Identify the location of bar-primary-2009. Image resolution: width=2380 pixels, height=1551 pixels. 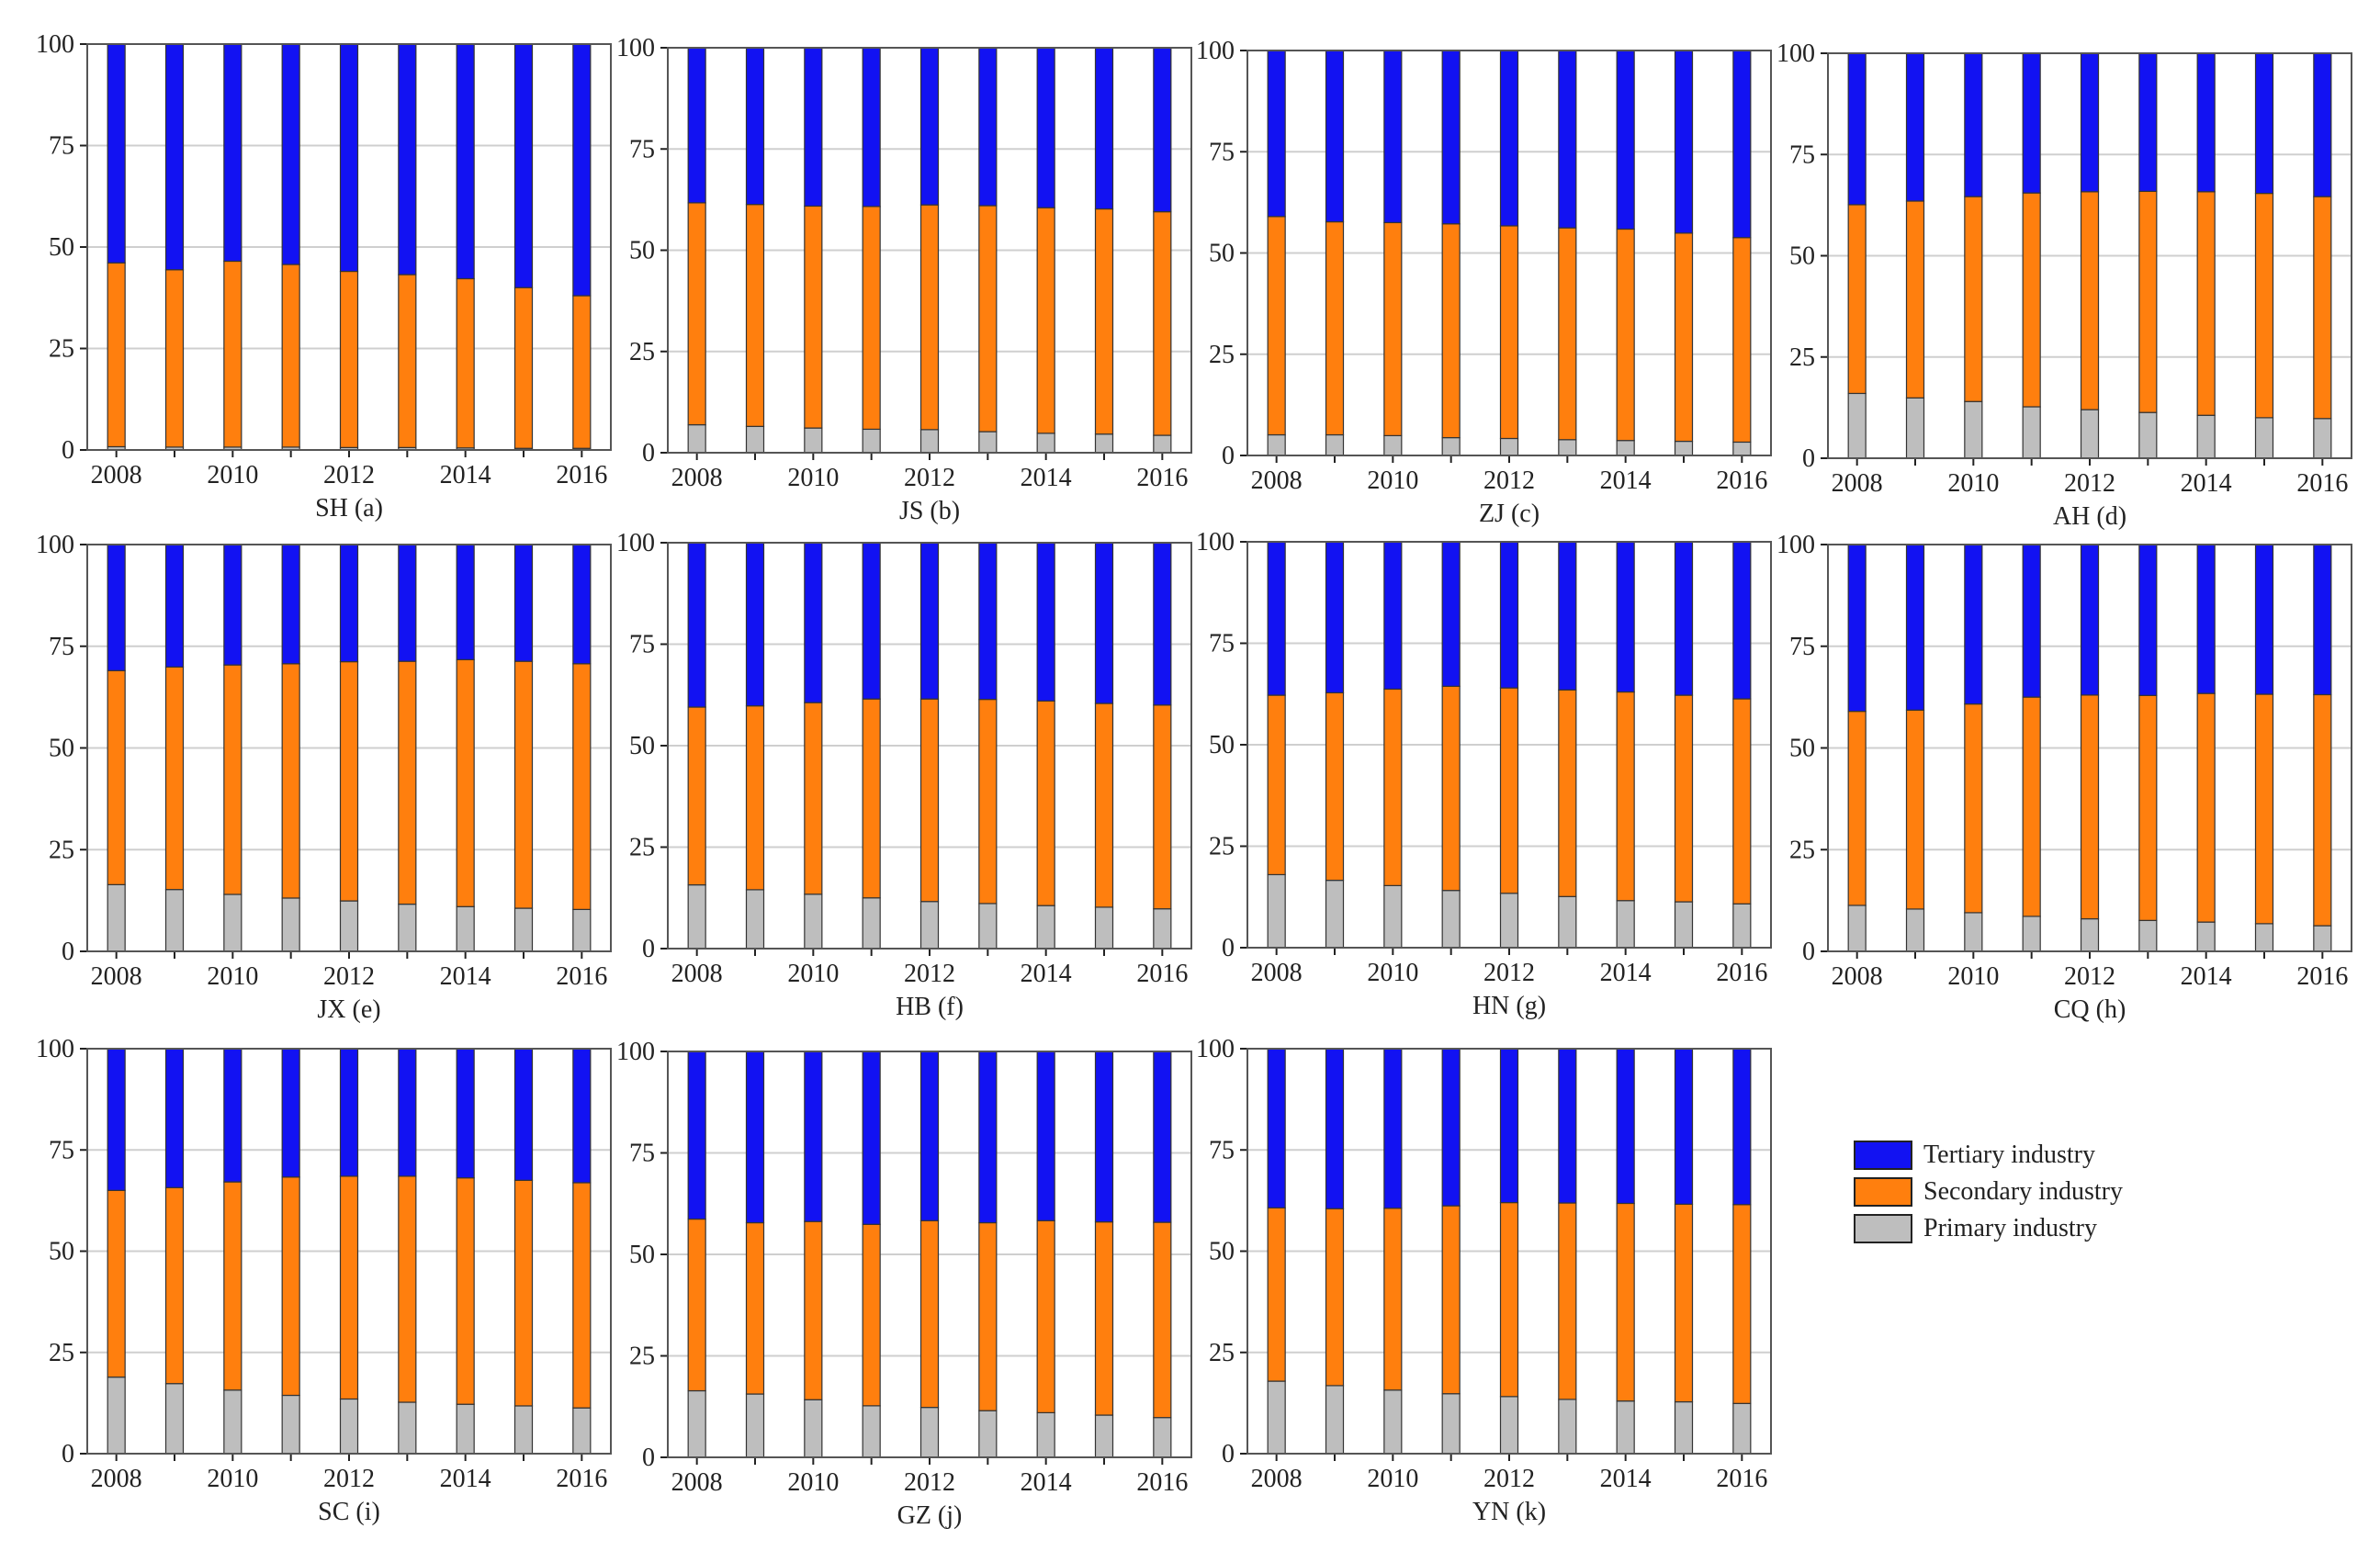
(1915, 428).